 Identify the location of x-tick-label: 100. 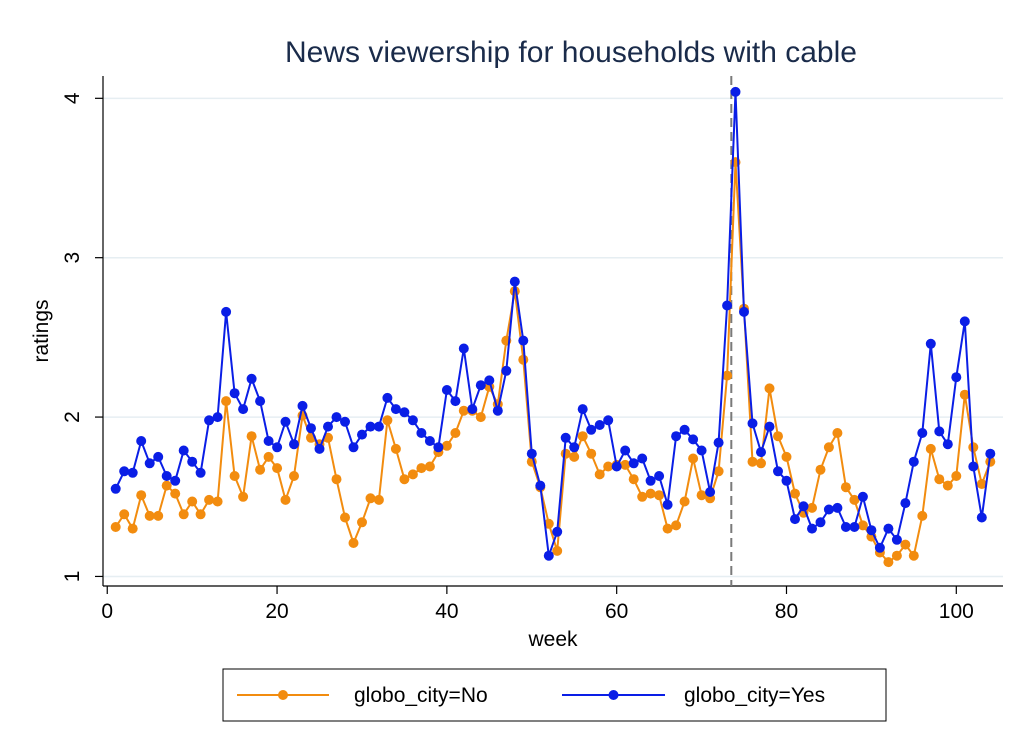
(956, 611).